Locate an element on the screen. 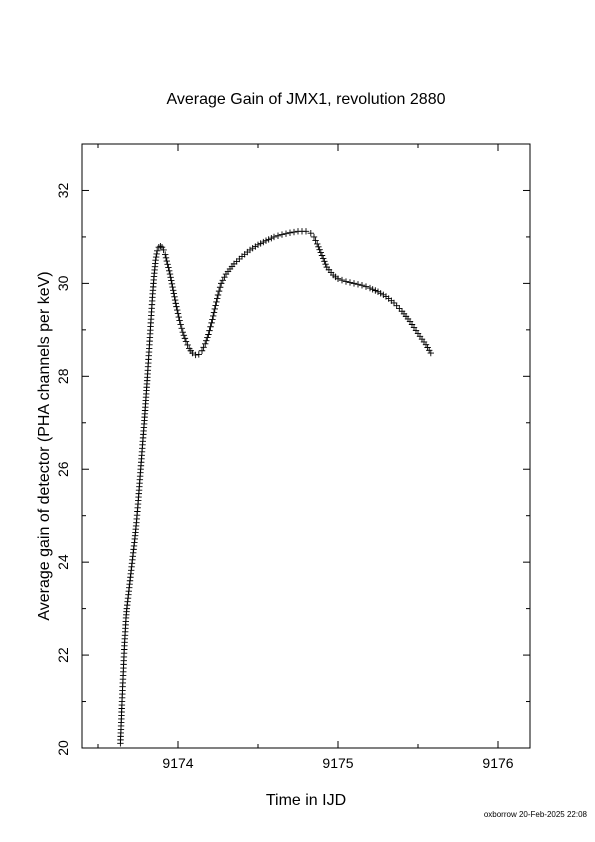  chart-title: Average Gain of JMX1, revolution 2880 is located at coordinates (306, 99).